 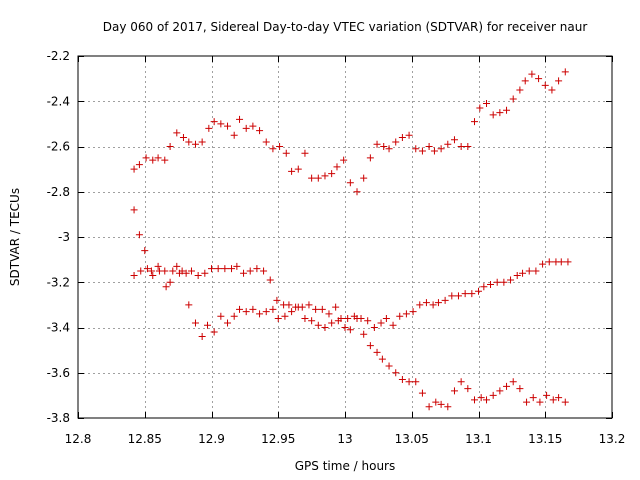 What do you see at coordinates (412, 439) in the screenshot?
I see `x-tick-label: 13.05` at bounding box center [412, 439].